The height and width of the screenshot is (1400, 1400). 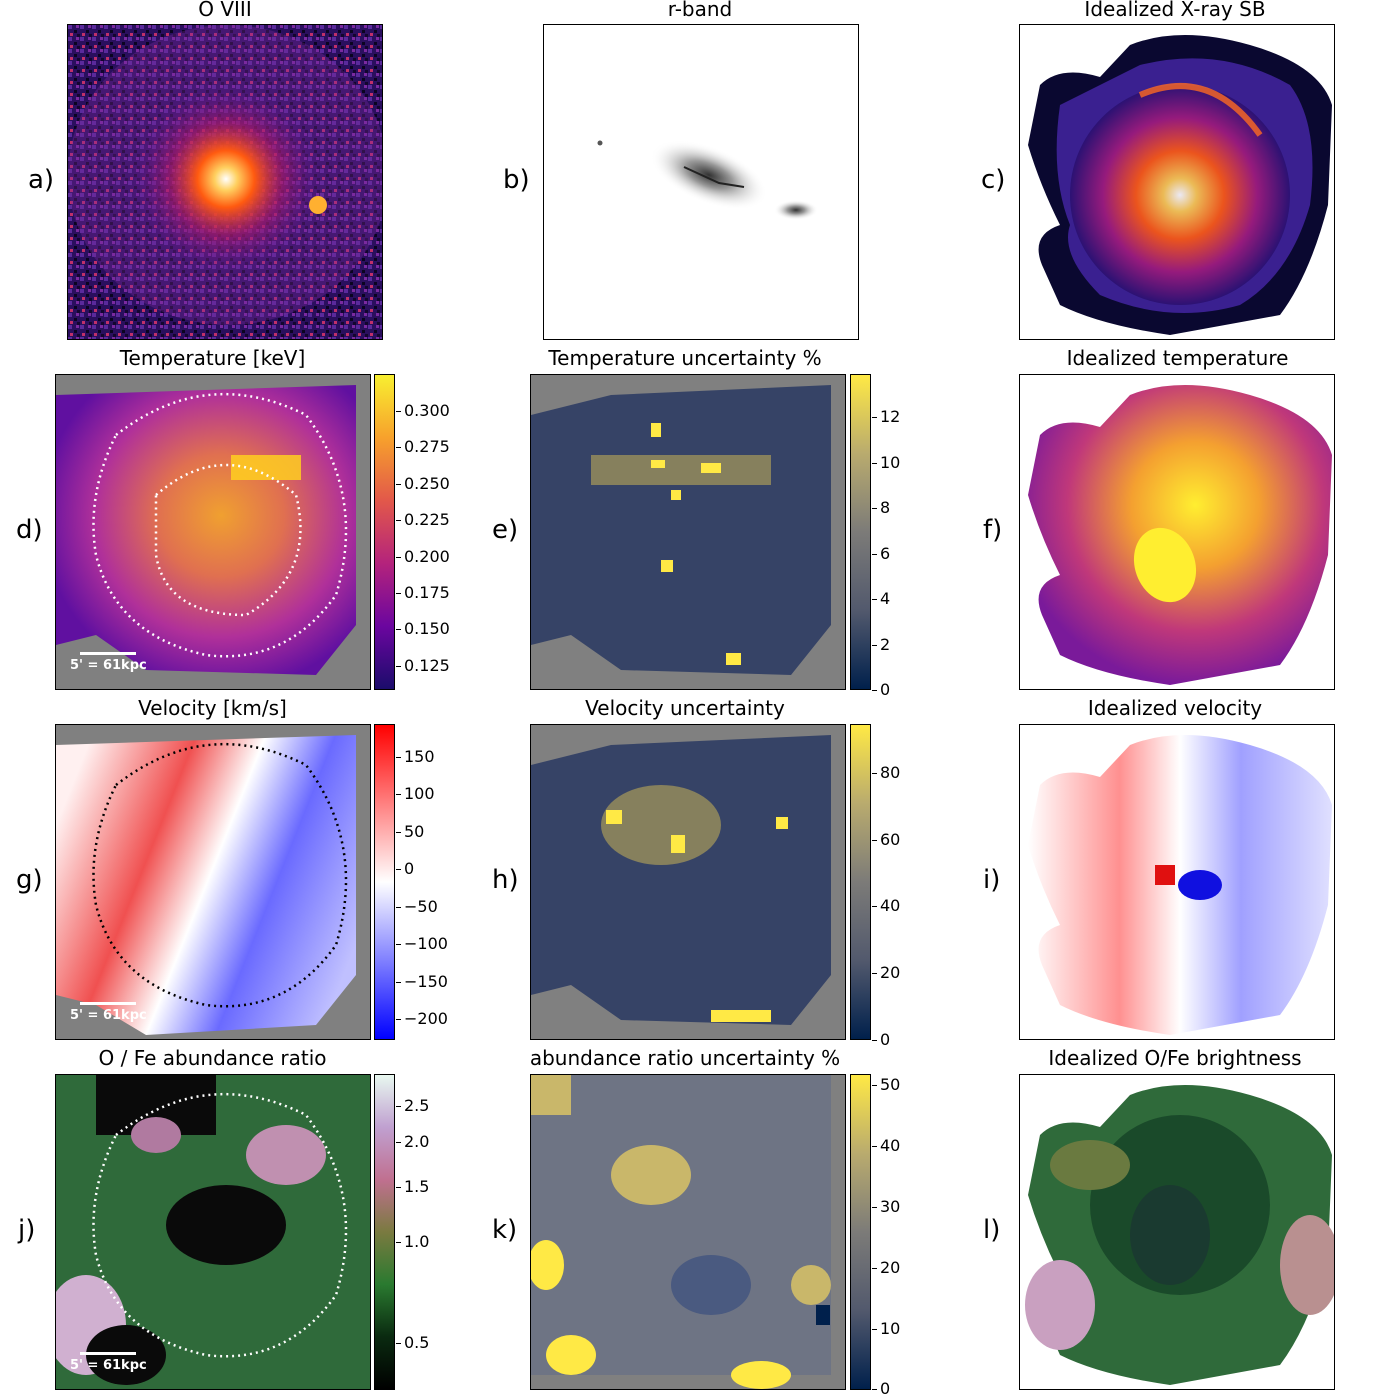 What do you see at coordinates (886, 462) in the screenshot?
I see `tick-tu-10: 10` at bounding box center [886, 462].